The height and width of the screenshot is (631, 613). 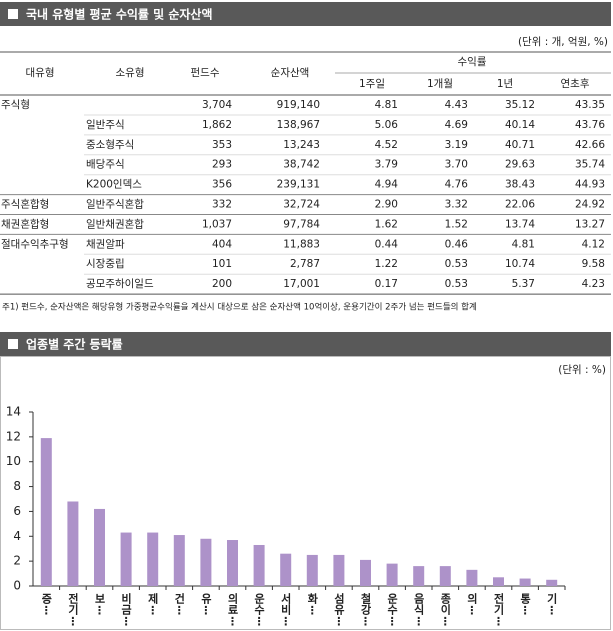 What do you see at coordinates (440, 84) in the screenshot?
I see `column-header: 1개월` at bounding box center [440, 84].